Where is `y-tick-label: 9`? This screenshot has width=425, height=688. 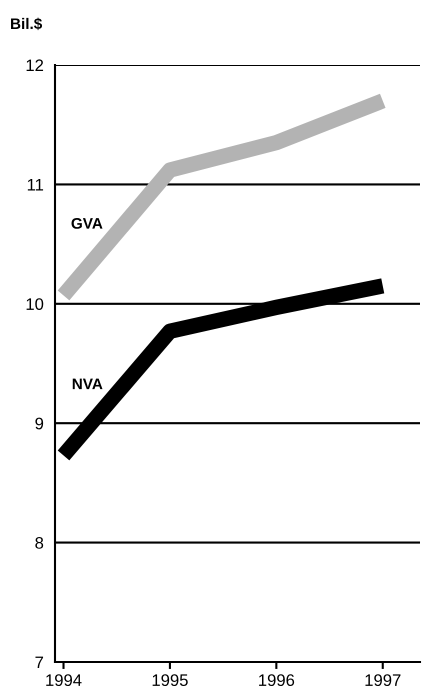
y-tick-label: 9 is located at coordinates (39, 424).